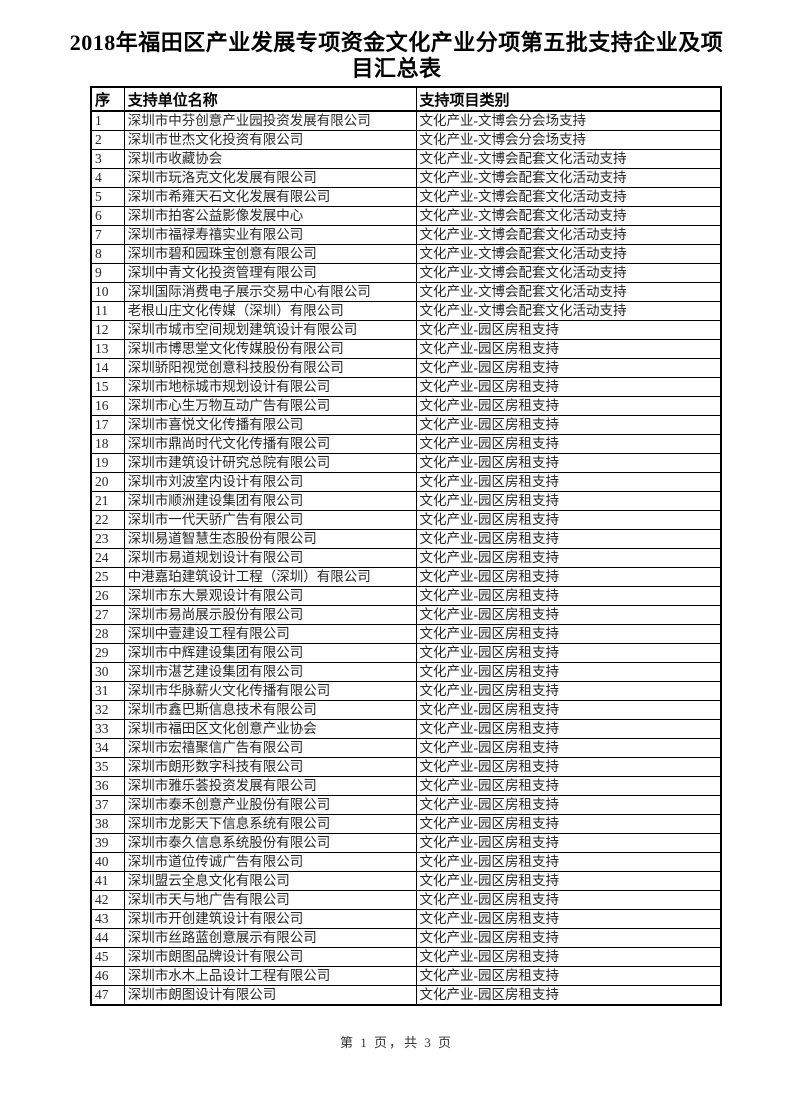 The height and width of the screenshot is (1101, 793). What do you see at coordinates (270, 235) in the screenshot?
I see `unit-name-cell: 深圳市福禄寿禧实业有限公司` at bounding box center [270, 235].